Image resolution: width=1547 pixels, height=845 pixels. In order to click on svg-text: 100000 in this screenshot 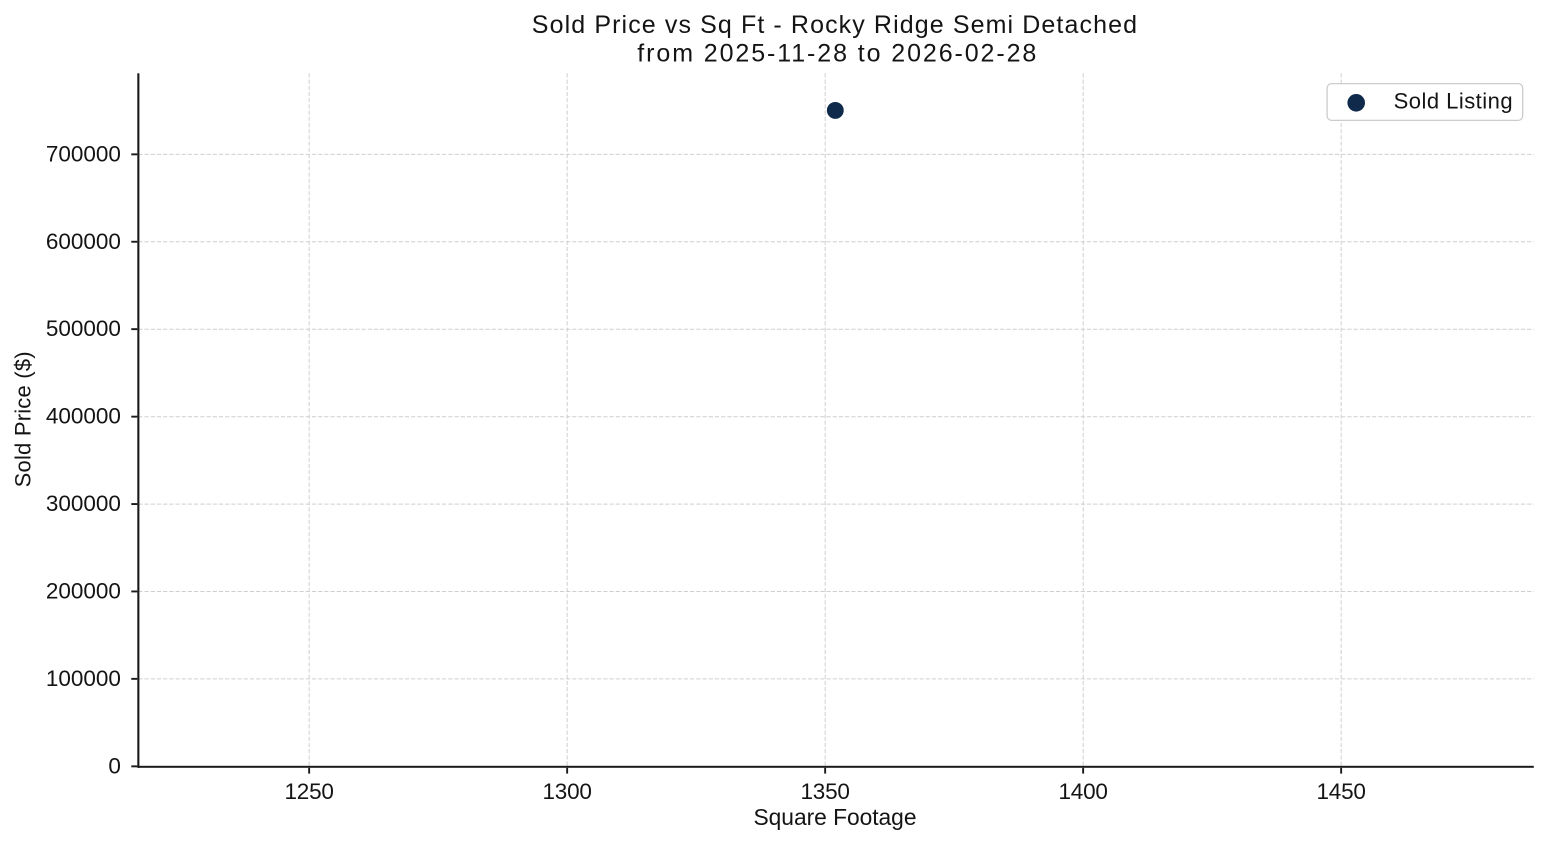, I will do `click(83, 678)`.